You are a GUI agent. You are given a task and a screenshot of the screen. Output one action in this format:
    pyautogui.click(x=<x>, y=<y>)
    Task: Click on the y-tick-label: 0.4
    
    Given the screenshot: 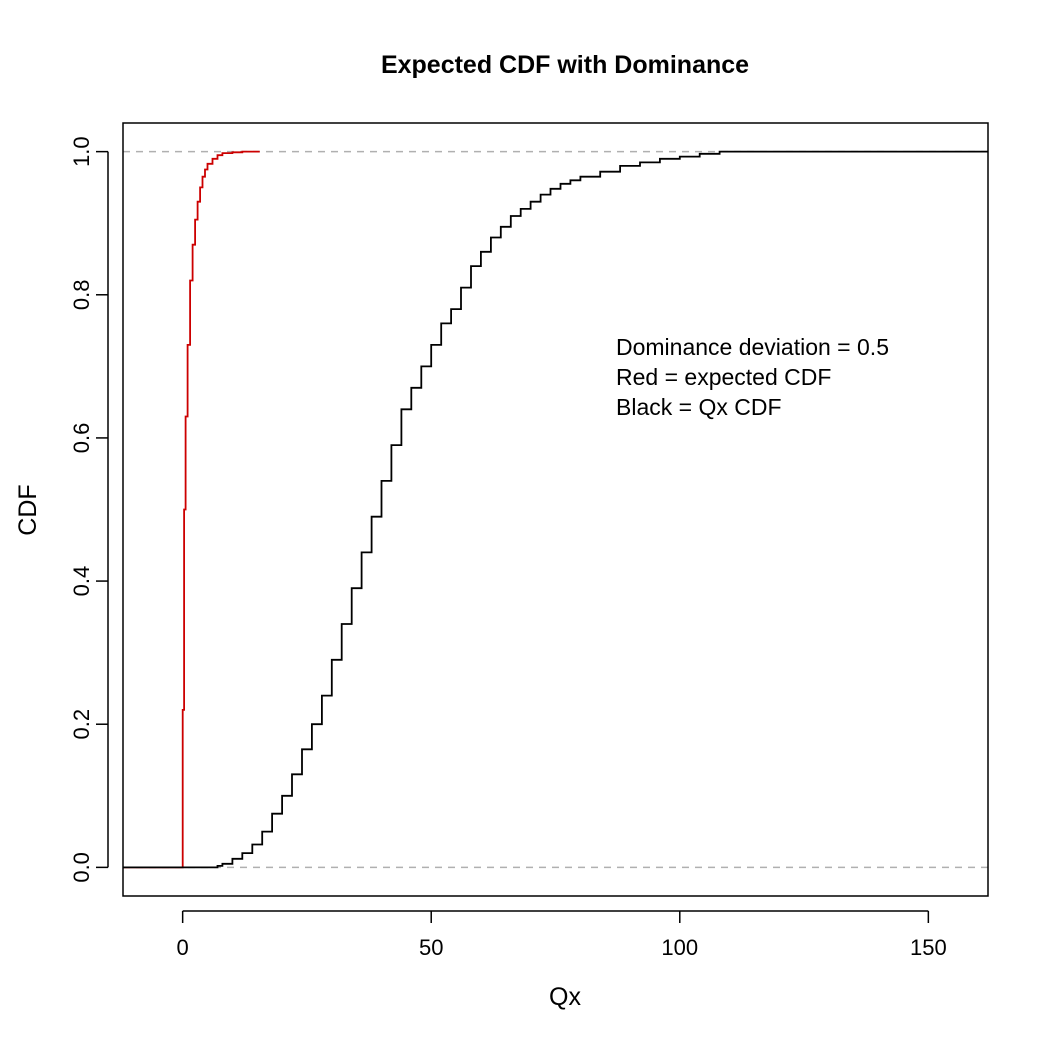 What is the action you would take?
    pyautogui.click(x=81, y=581)
    